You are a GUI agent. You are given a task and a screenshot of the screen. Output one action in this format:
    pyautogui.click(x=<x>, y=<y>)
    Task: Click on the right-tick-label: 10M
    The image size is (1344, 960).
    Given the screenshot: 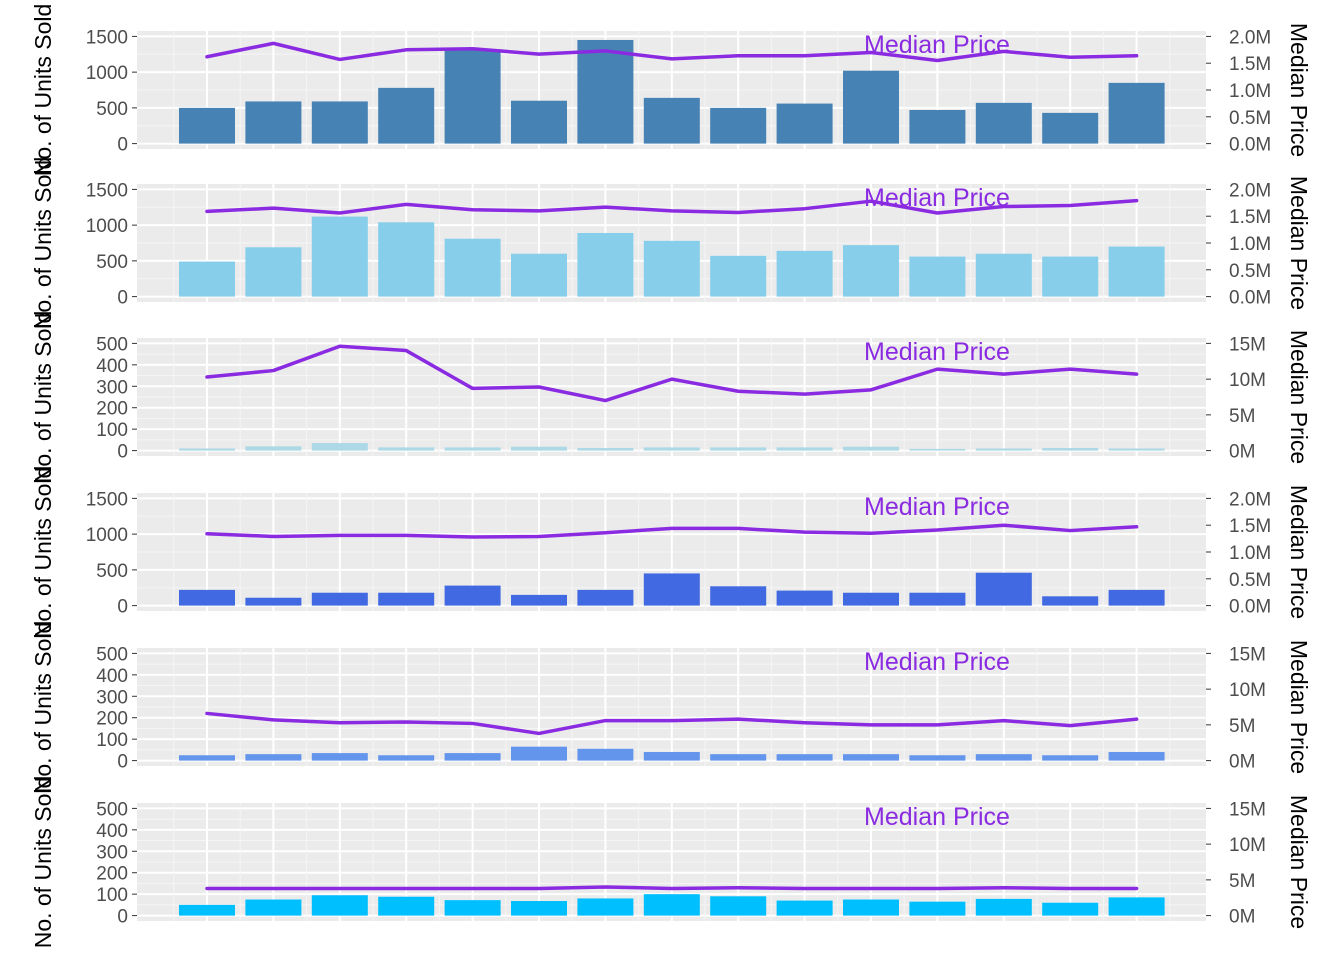 What is the action you would take?
    pyautogui.click(x=1247, y=845)
    